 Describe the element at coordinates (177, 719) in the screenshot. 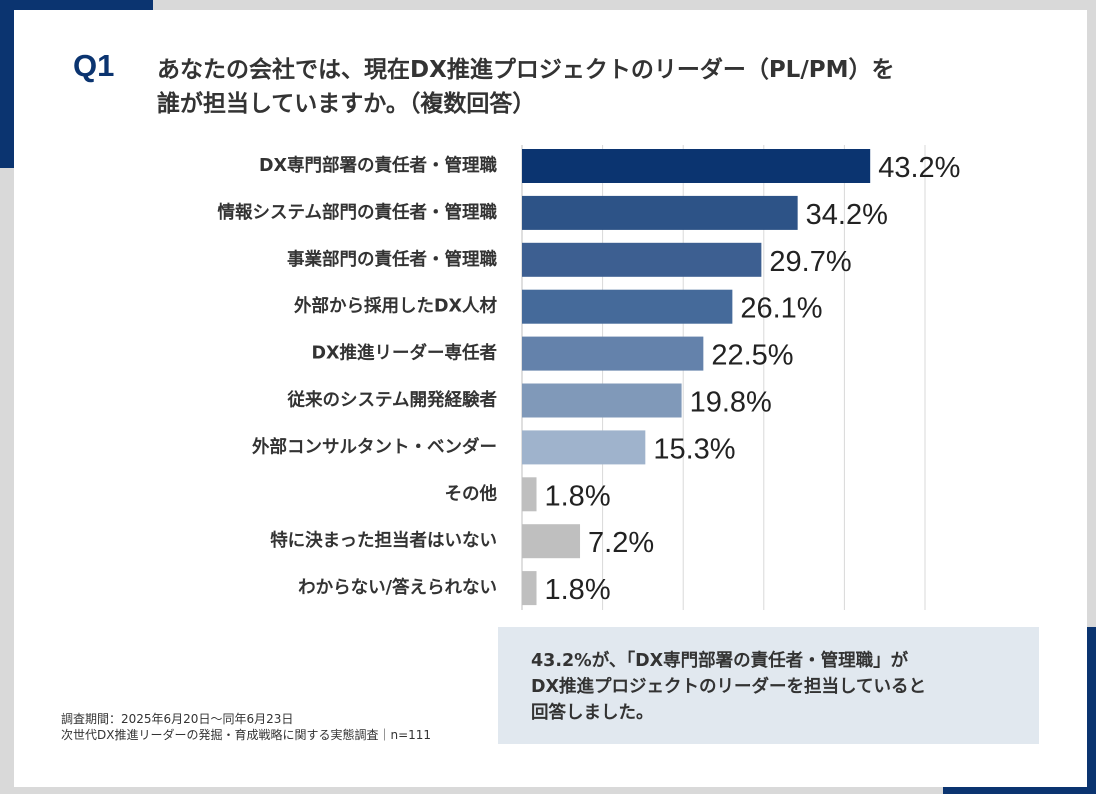

I see `survey-period: 調査期間：2025年6月20日～同年6月23日` at that location.